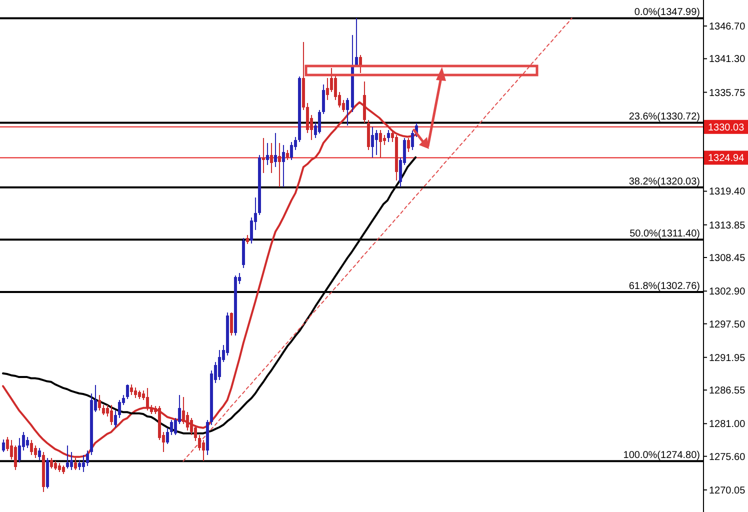  Describe the element at coordinates (727, 490) in the screenshot. I see `y-tick-label: 1270.05` at that location.